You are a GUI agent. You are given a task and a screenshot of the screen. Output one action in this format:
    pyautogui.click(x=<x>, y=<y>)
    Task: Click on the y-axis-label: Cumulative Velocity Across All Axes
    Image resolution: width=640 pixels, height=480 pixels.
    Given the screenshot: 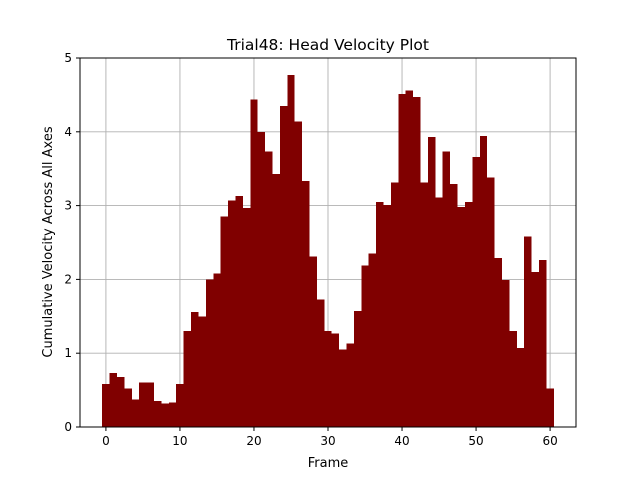 What is the action you would take?
    pyautogui.click(x=48, y=241)
    